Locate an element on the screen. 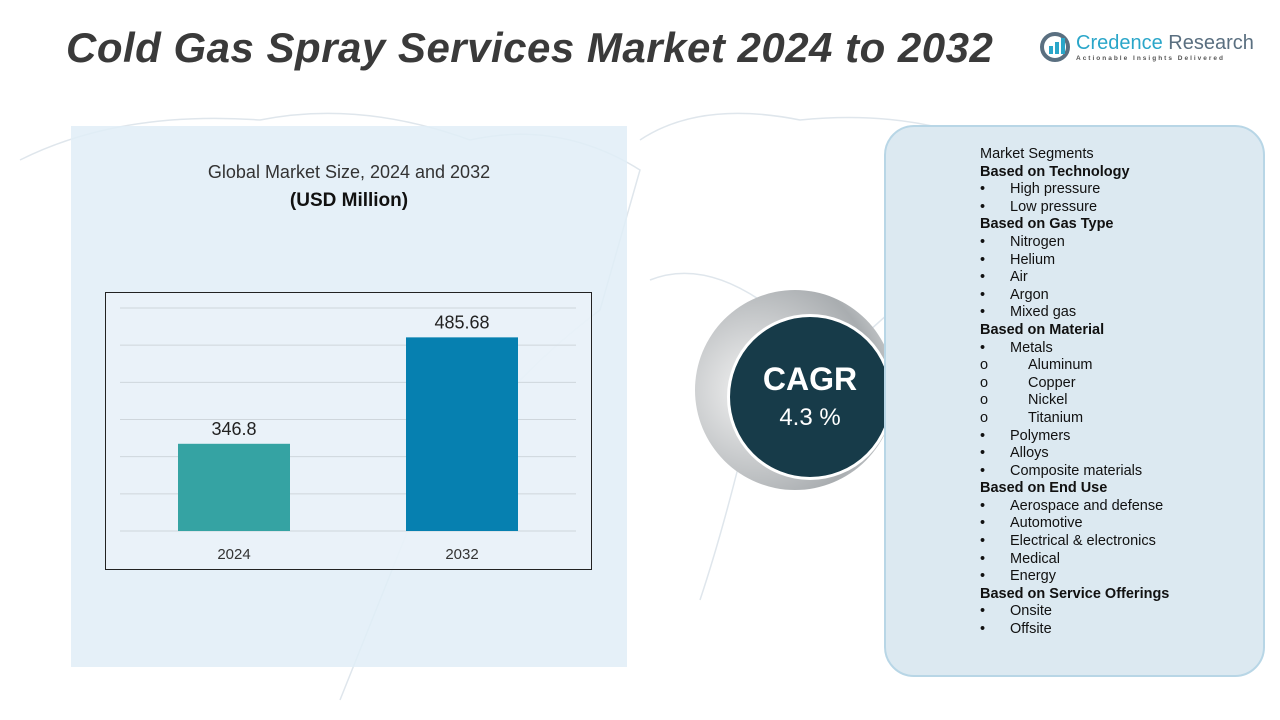  segment-item: • Argon is located at coordinates (1074, 296).